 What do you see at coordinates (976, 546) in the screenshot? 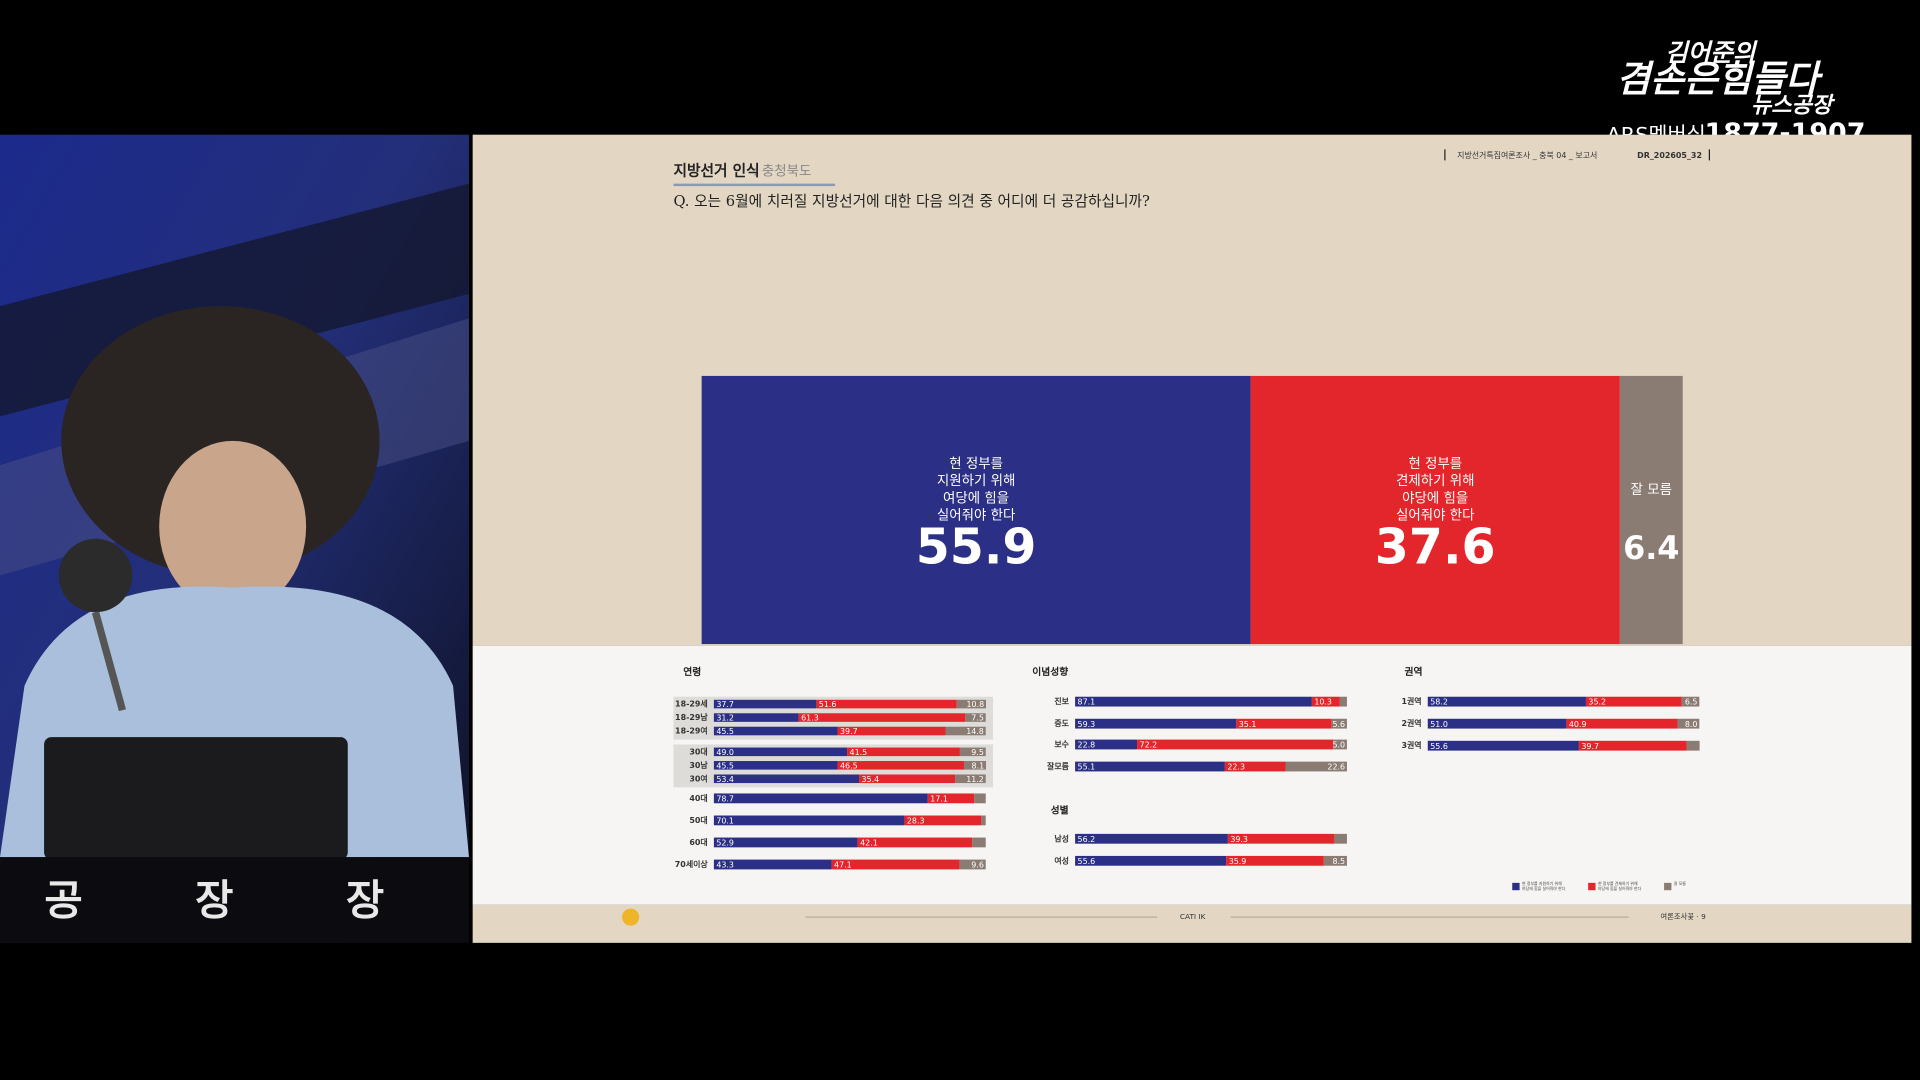
I see `value-label: 55.9` at bounding box center [976, 546].